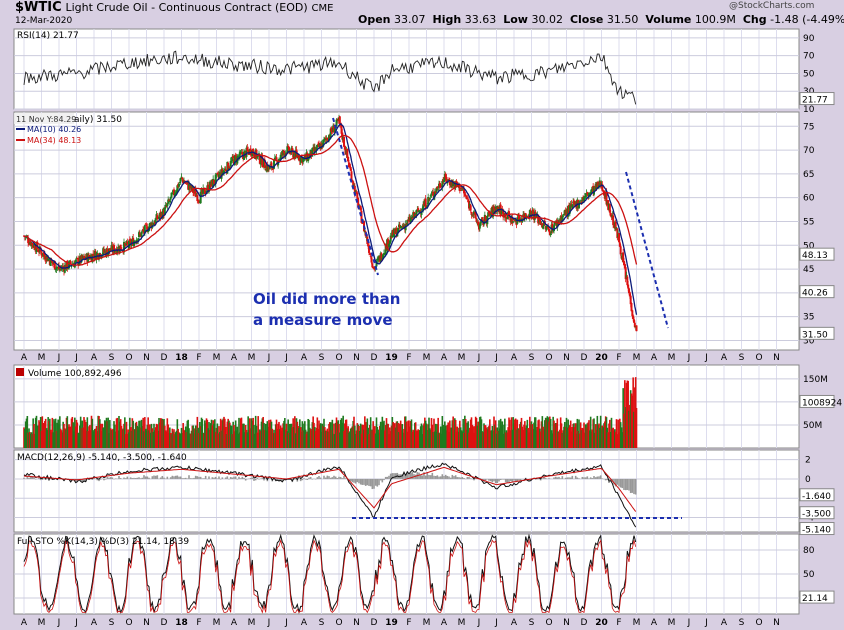  I want to click on month-label: O, so click(338, 358).